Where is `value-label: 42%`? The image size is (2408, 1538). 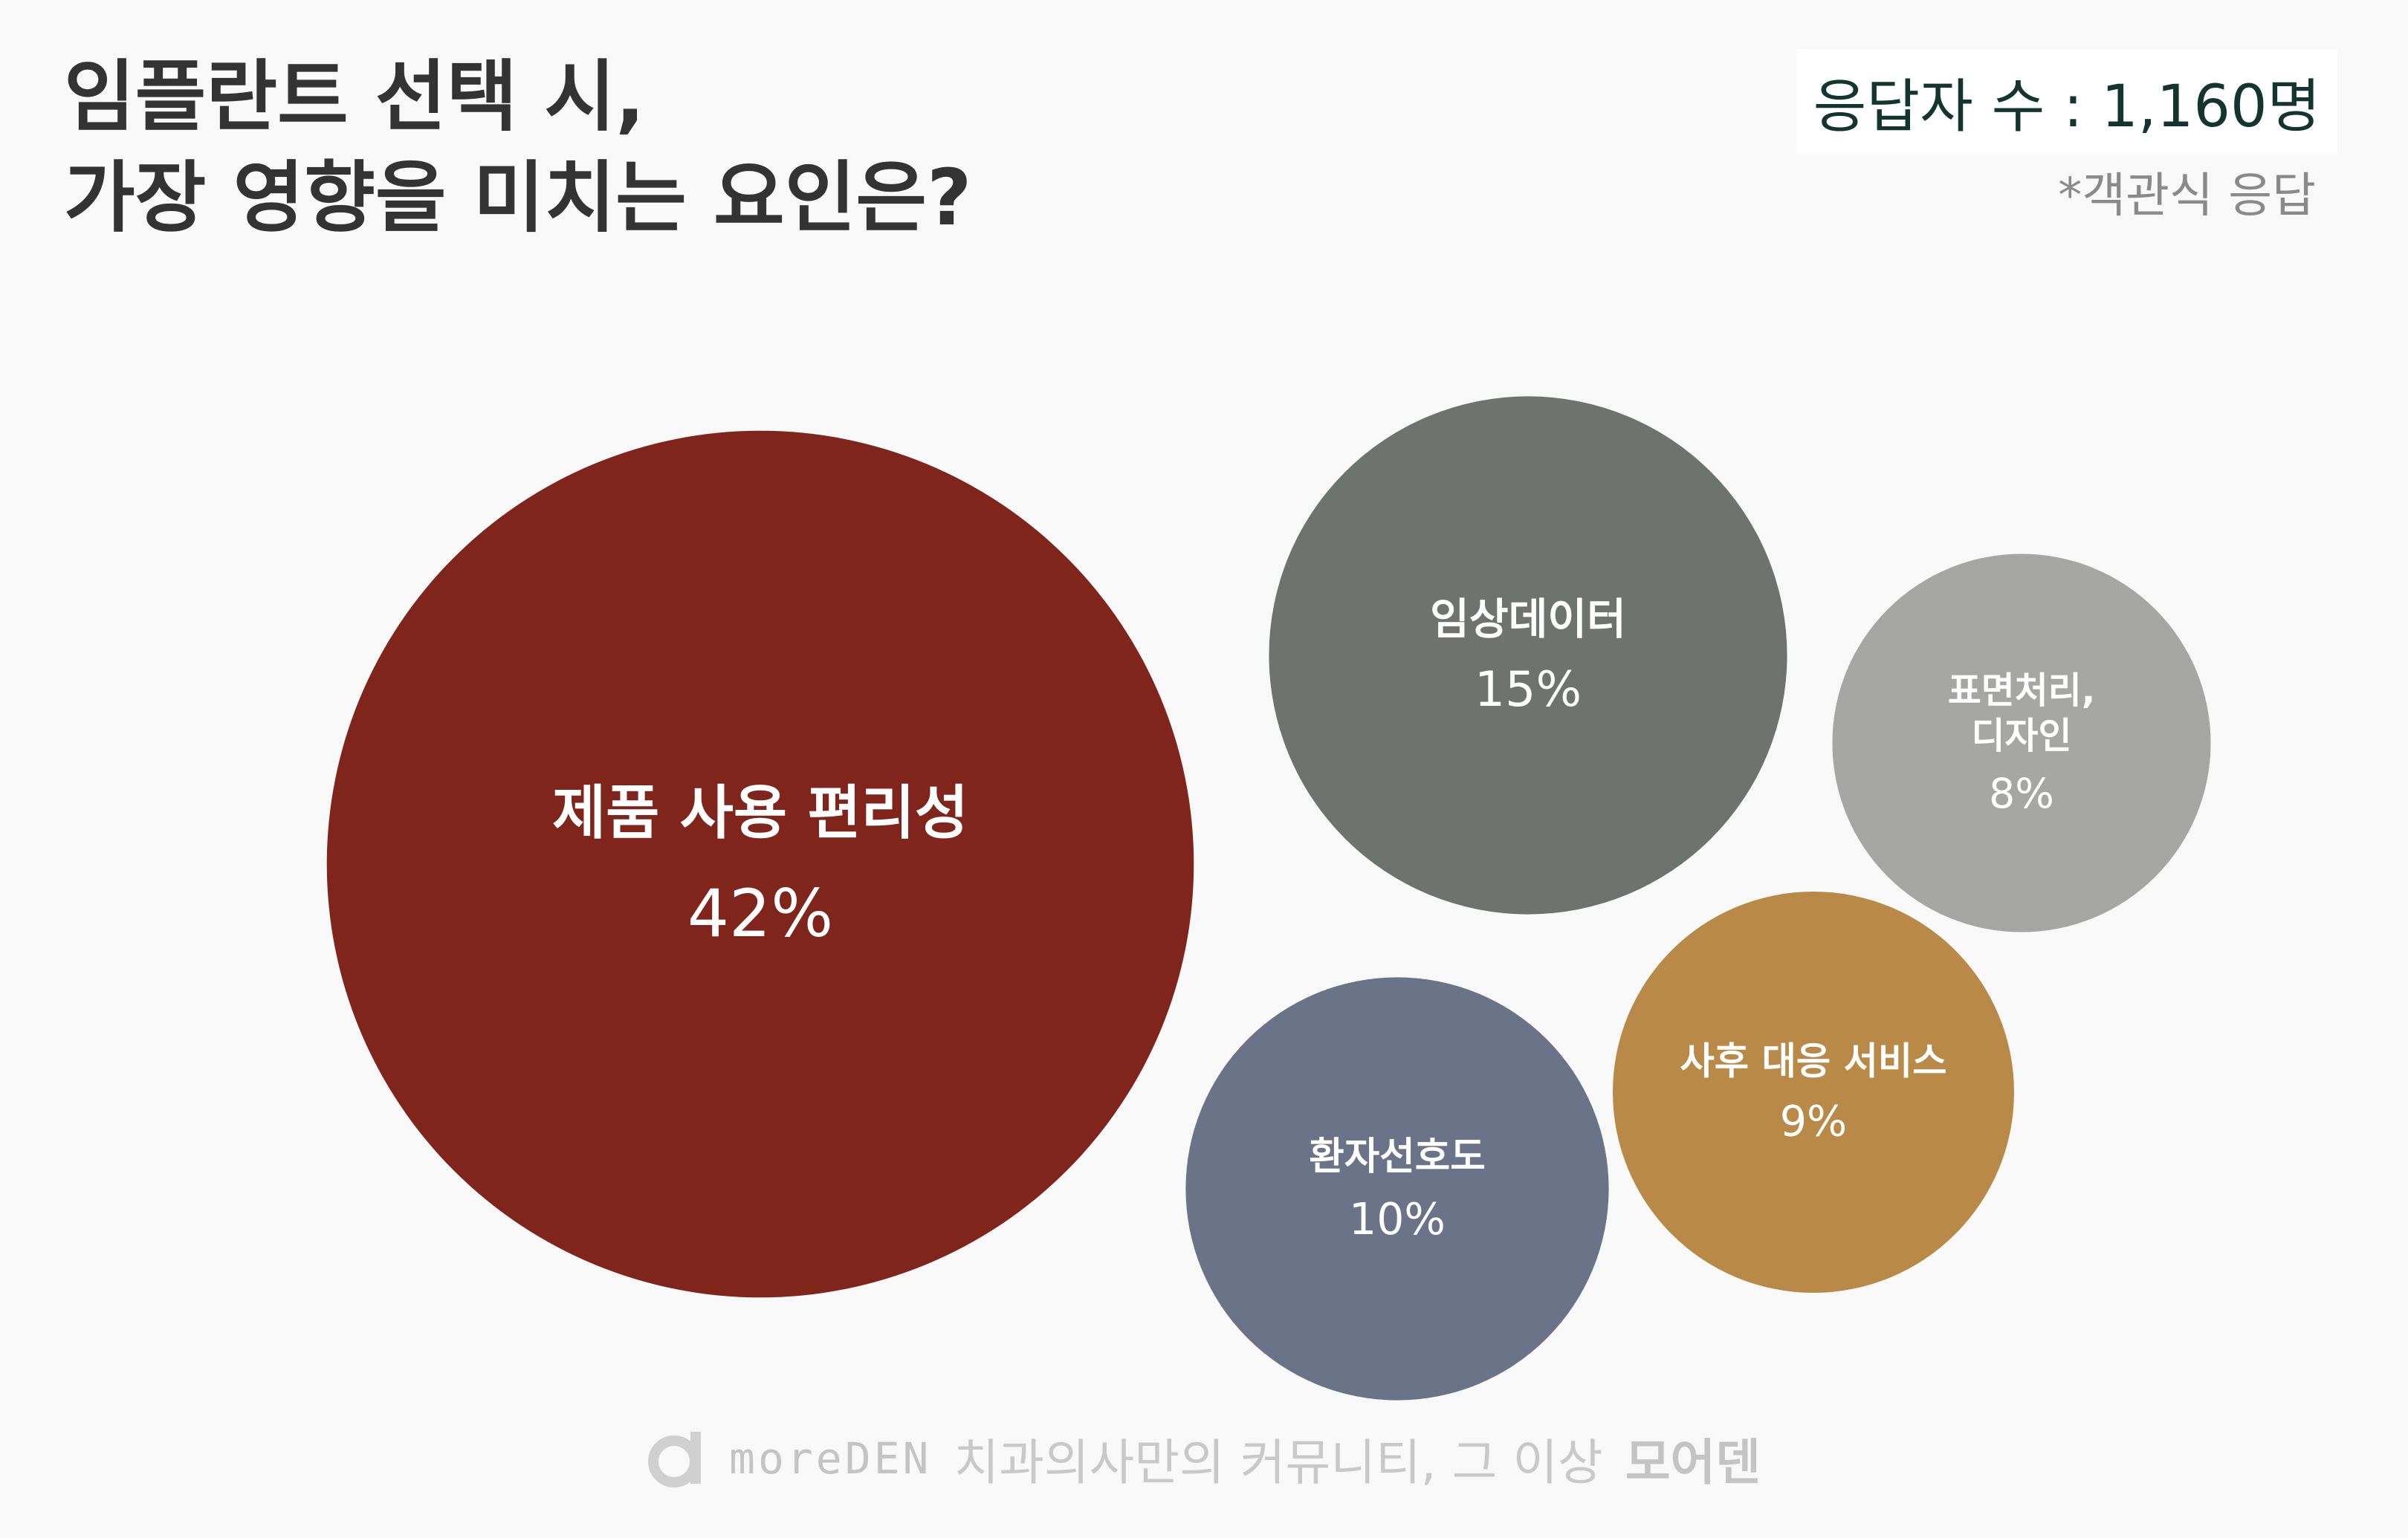 value-label: 42% is located at coordinates (761, 914).